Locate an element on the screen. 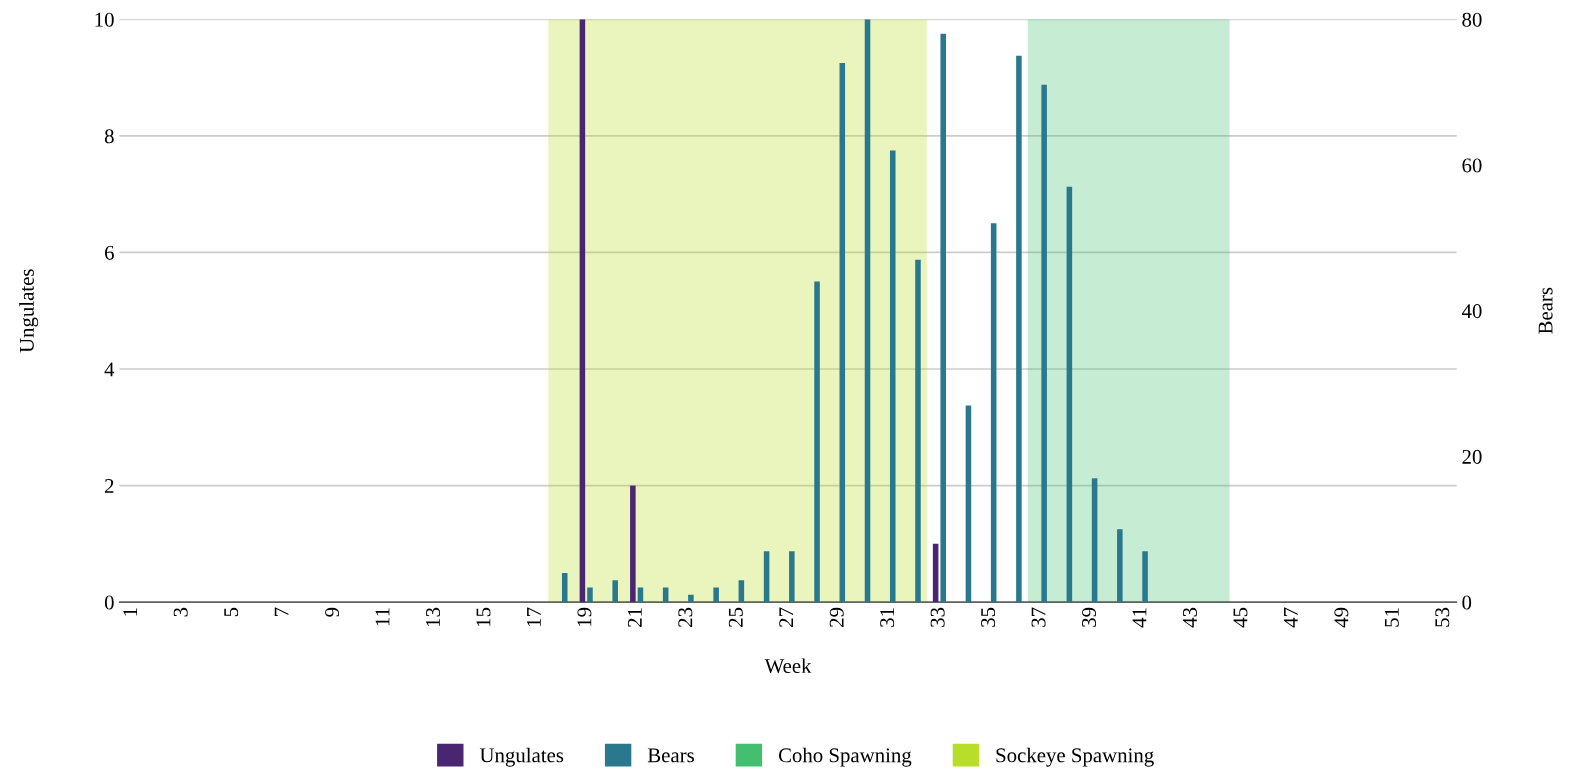  x-tick-label: 41 is located at coordinates (1139, 618).